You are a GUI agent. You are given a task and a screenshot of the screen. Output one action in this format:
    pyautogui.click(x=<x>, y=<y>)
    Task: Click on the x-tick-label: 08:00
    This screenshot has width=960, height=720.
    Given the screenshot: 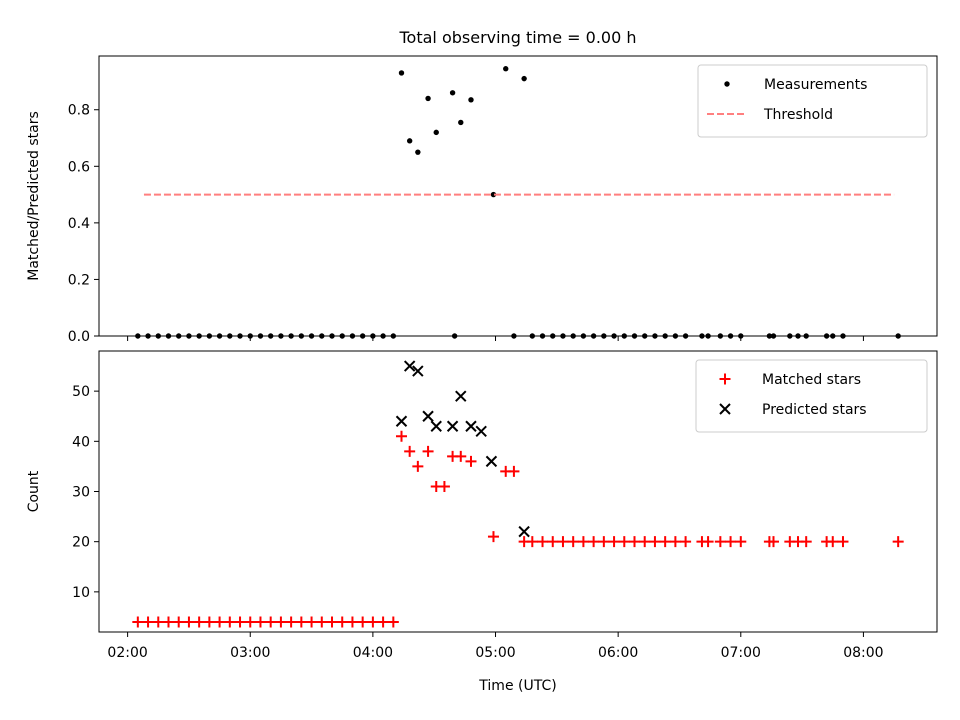 What is the action you would take?
    pyautogui.click(x=863, y=653)
    